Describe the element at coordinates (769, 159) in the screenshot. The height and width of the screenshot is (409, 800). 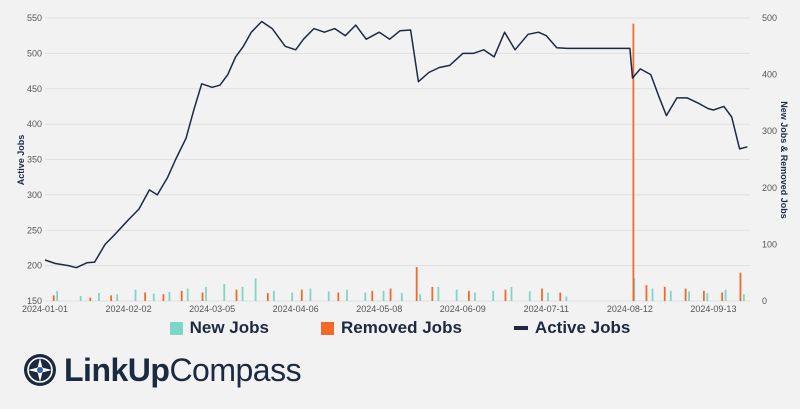
I see `right-axis-ticks: 0 100 200 300 400 500` at that location.